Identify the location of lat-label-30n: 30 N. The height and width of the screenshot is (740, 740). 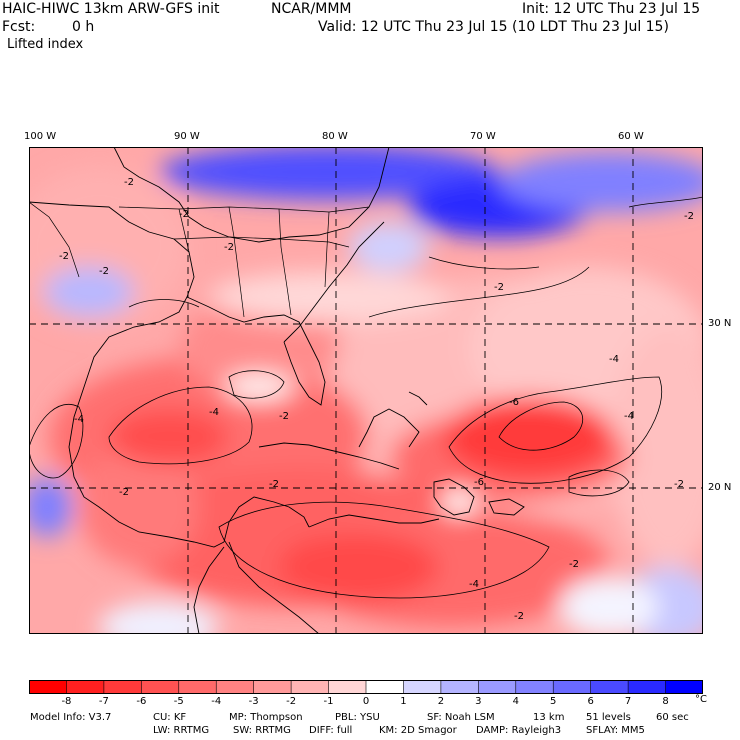
(720, 323).